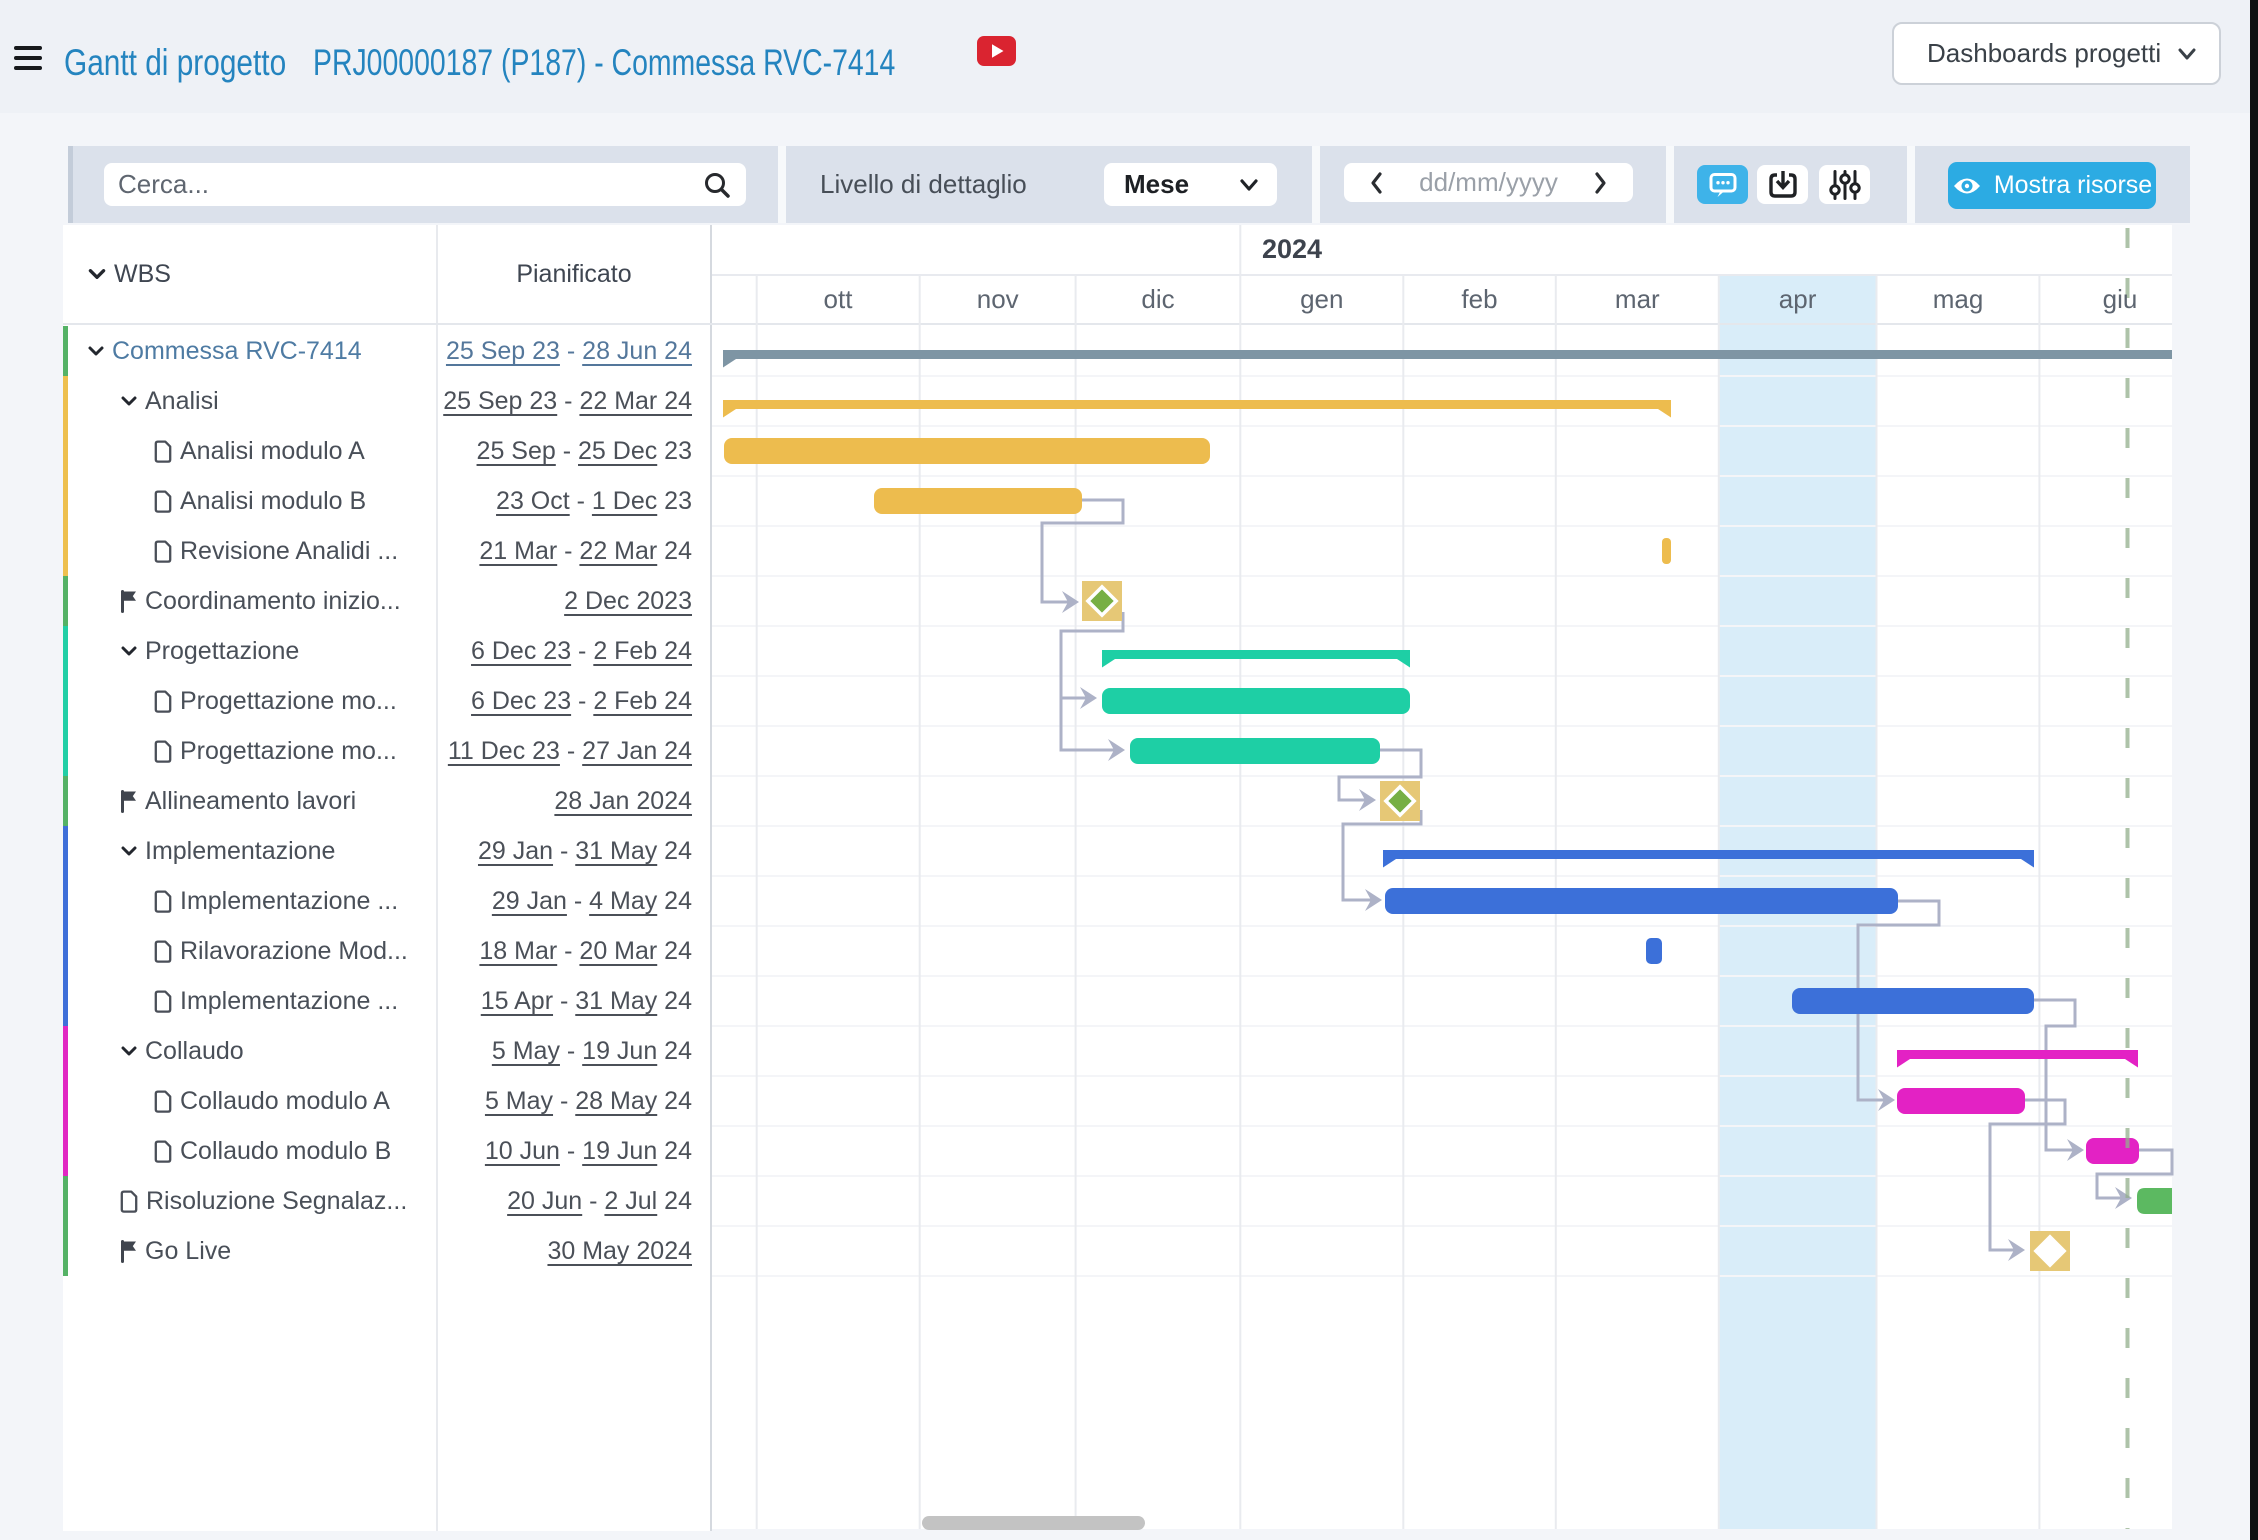 The height and width of the screenshot is (1540, 2258). I want to click on svg-text: 2024, so click(1292, 249).